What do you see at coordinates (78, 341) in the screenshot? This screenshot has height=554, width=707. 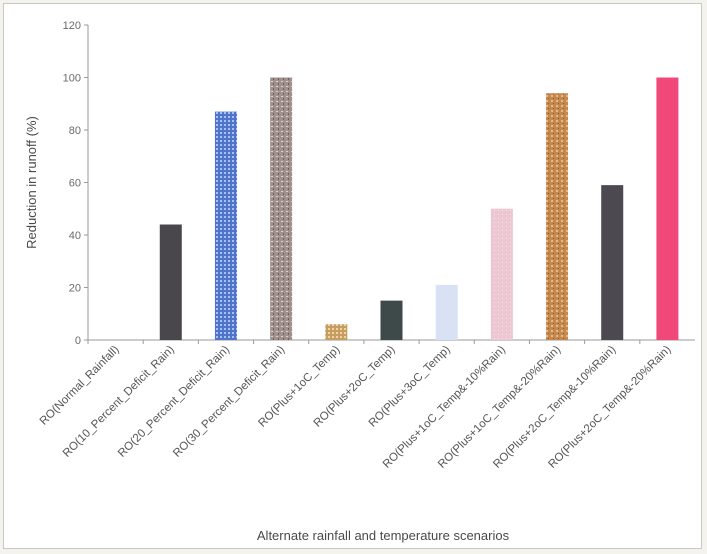 I see `y-tick-label: 0` at bounding box center [78, 341].